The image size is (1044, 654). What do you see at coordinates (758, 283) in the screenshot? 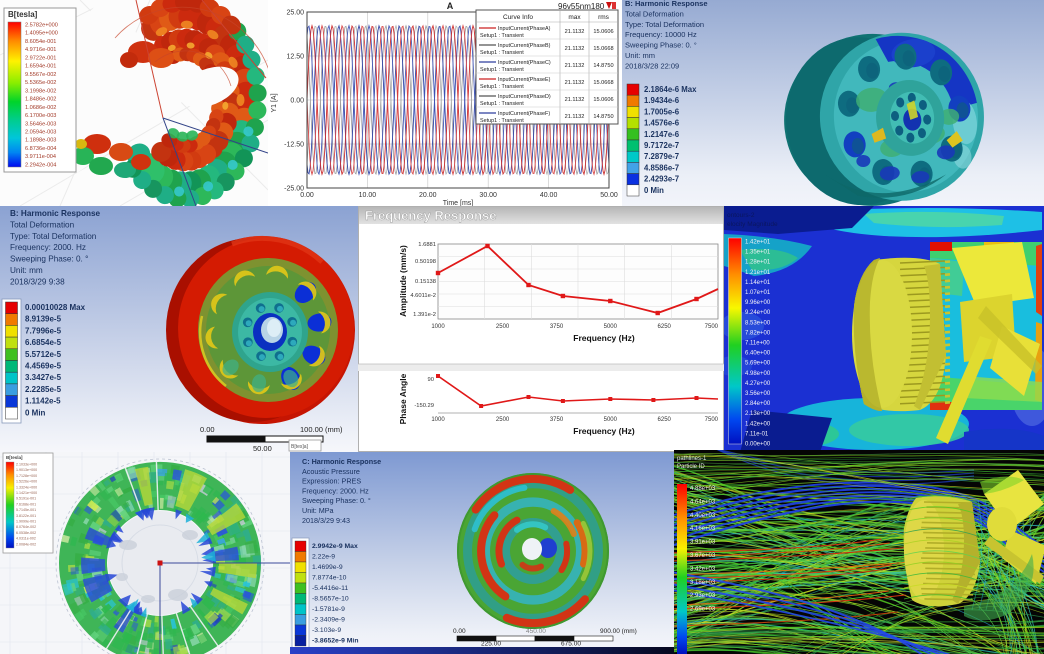
I see `svg-text: 1.14e+01` at bounding box center [758, 283].